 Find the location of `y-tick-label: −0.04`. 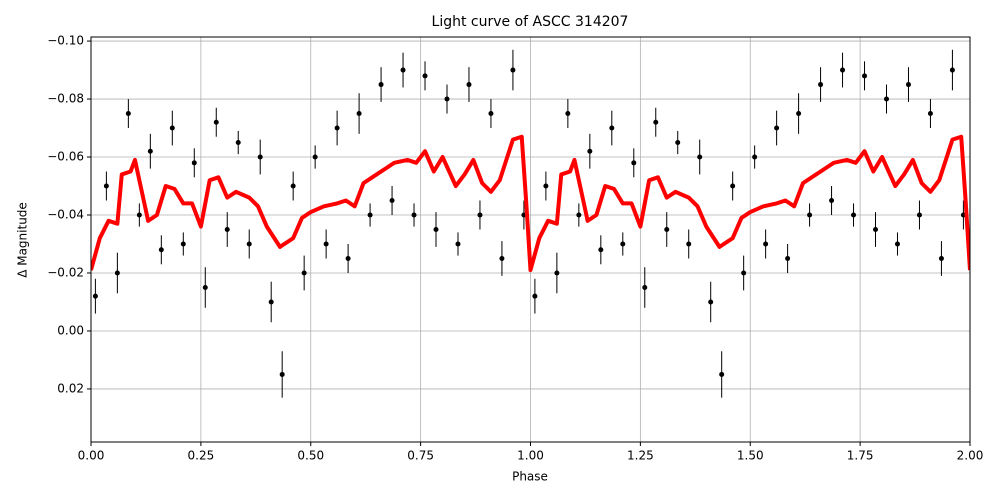

y-tick-label: −0.04 is located at coordinates (65, 215).